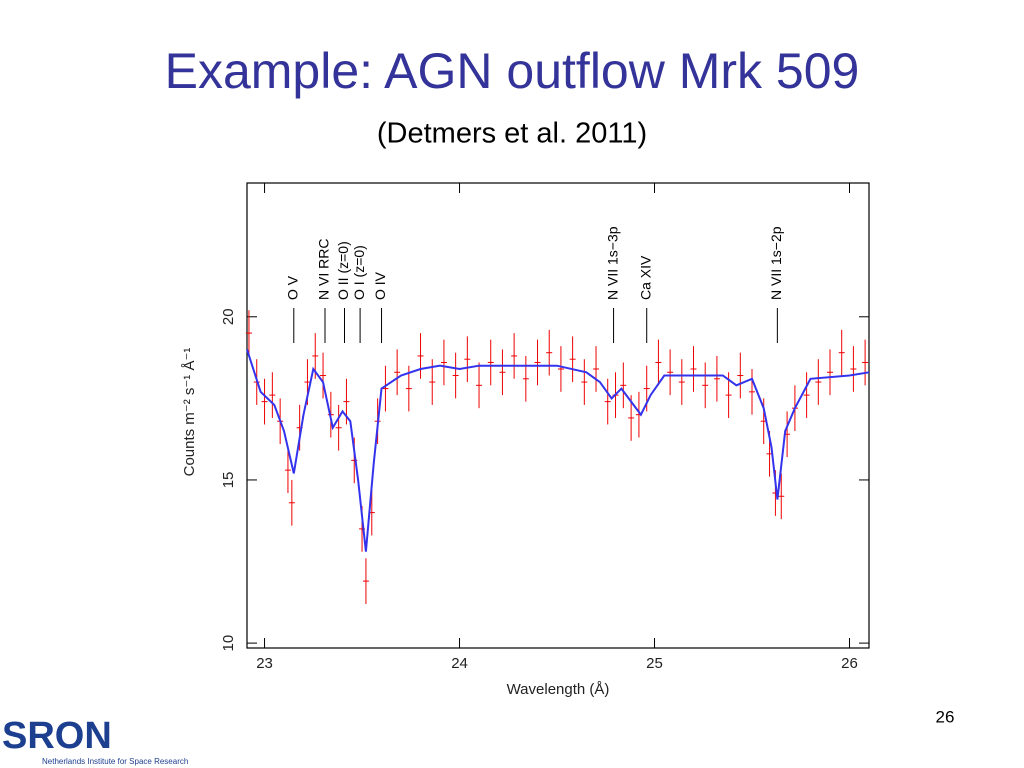 This screenshot has height=768, width=1024. I want to click on x-tick-label: 24, so click(459, 663).